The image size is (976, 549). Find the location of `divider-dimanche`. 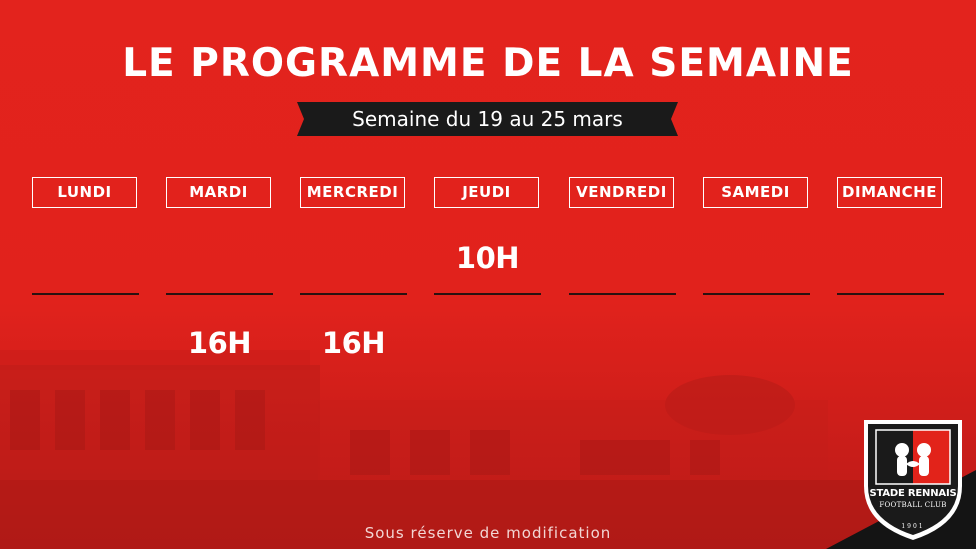

divider-dimanche is located at coordinates (890, 294).